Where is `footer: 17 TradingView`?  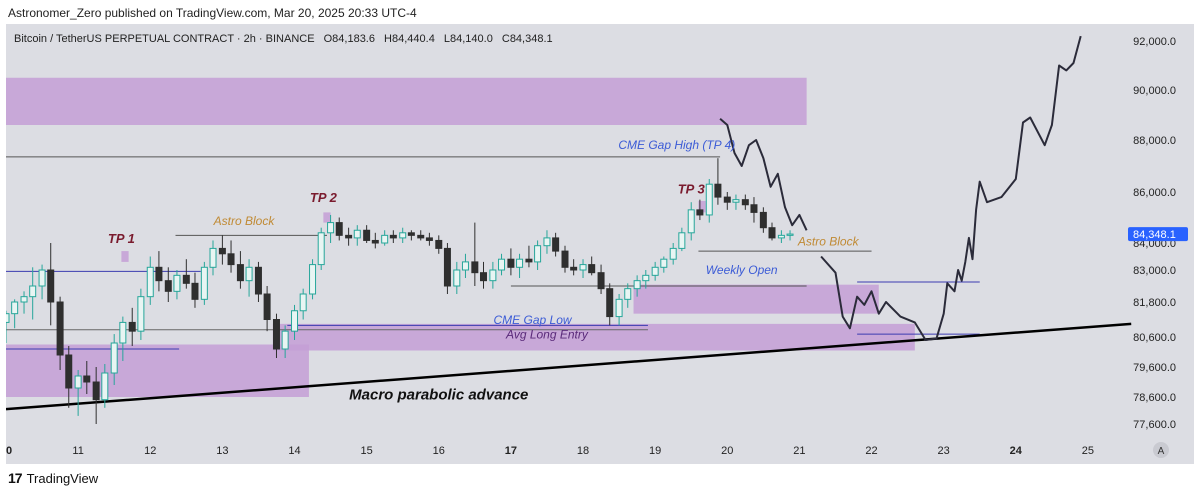 footer: 17 TradingView is located at coordinates (53, 478).